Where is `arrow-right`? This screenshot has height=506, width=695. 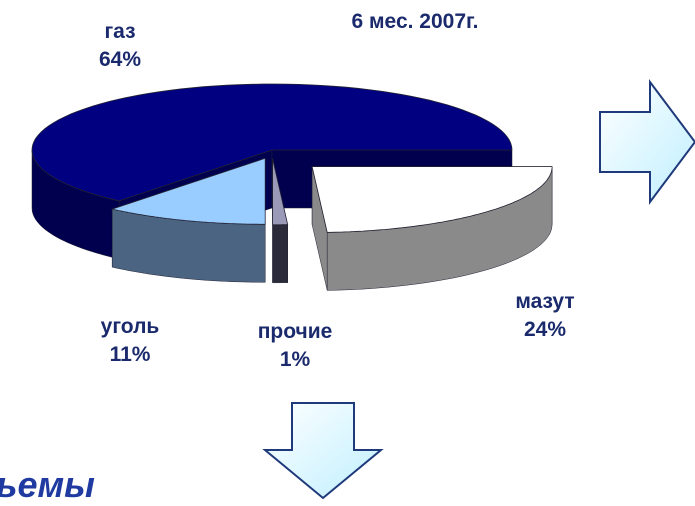 arrow-right is located at coordinates (647, 142).